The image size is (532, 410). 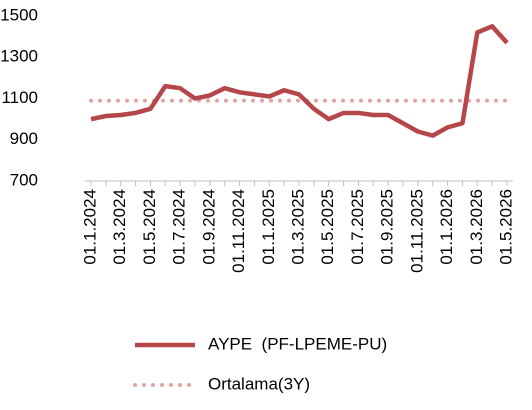 I want to click on x-tick-label: 01.9.2024, so click(x=208, y=227).